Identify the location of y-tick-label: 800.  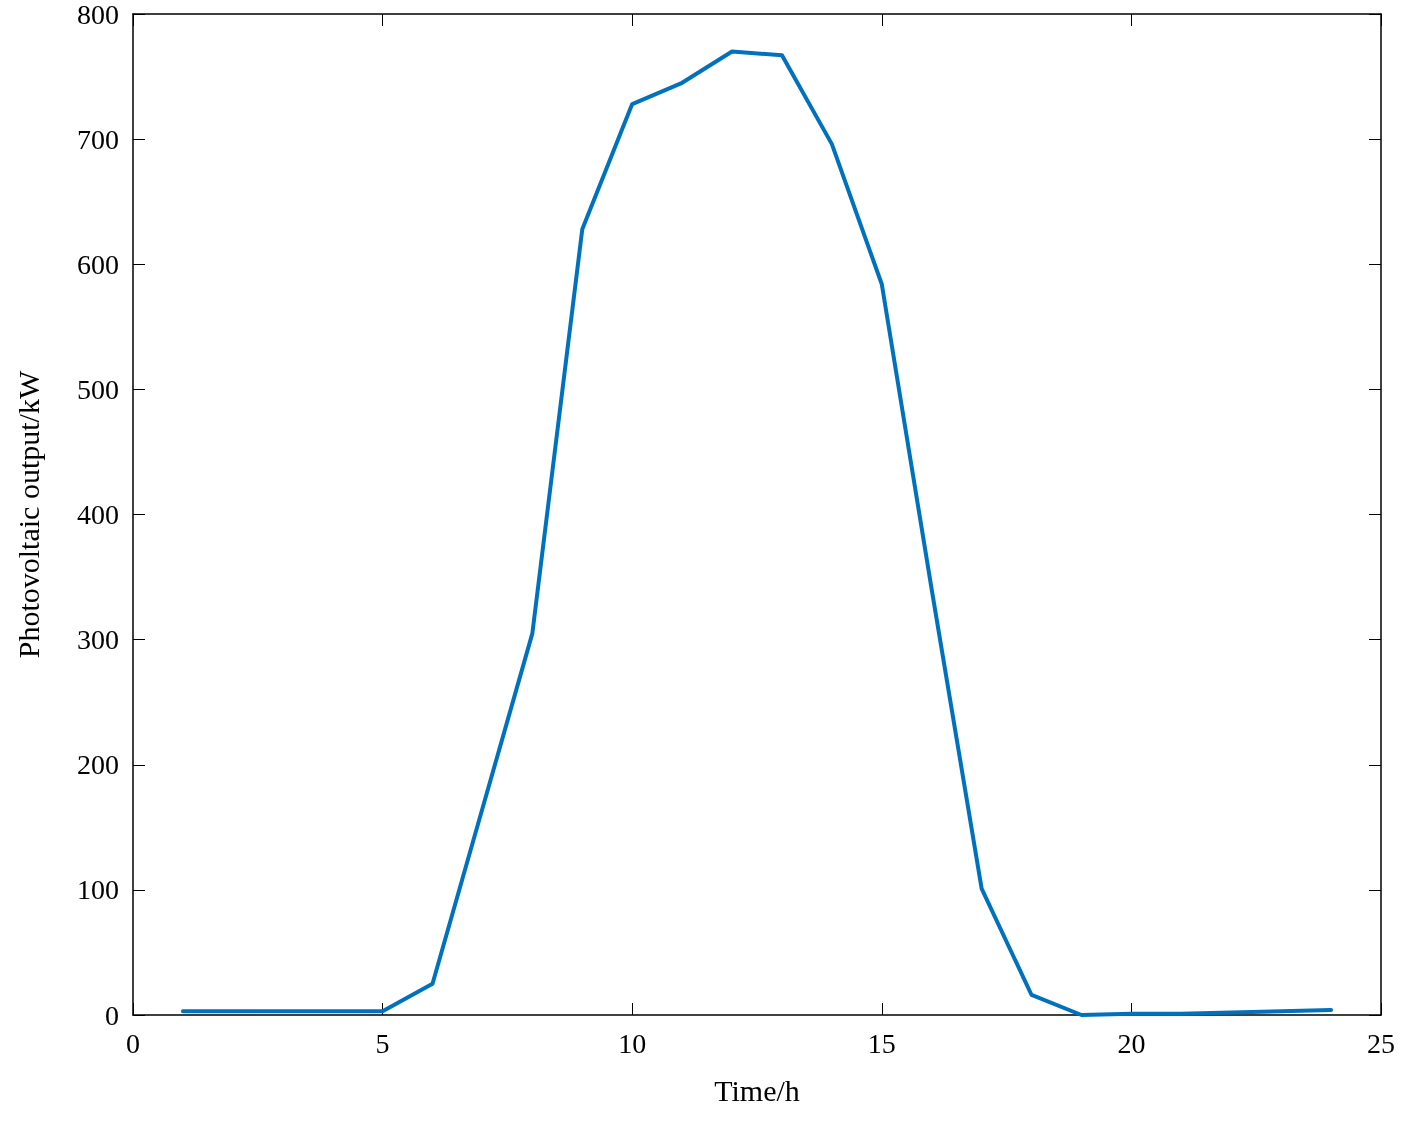
(98, 15).